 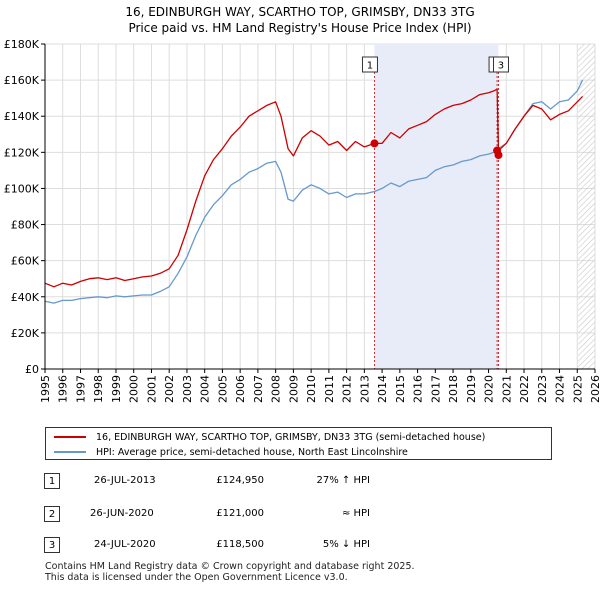 I want to click on y-tick-label: £20K, so click(x=25, y=333).